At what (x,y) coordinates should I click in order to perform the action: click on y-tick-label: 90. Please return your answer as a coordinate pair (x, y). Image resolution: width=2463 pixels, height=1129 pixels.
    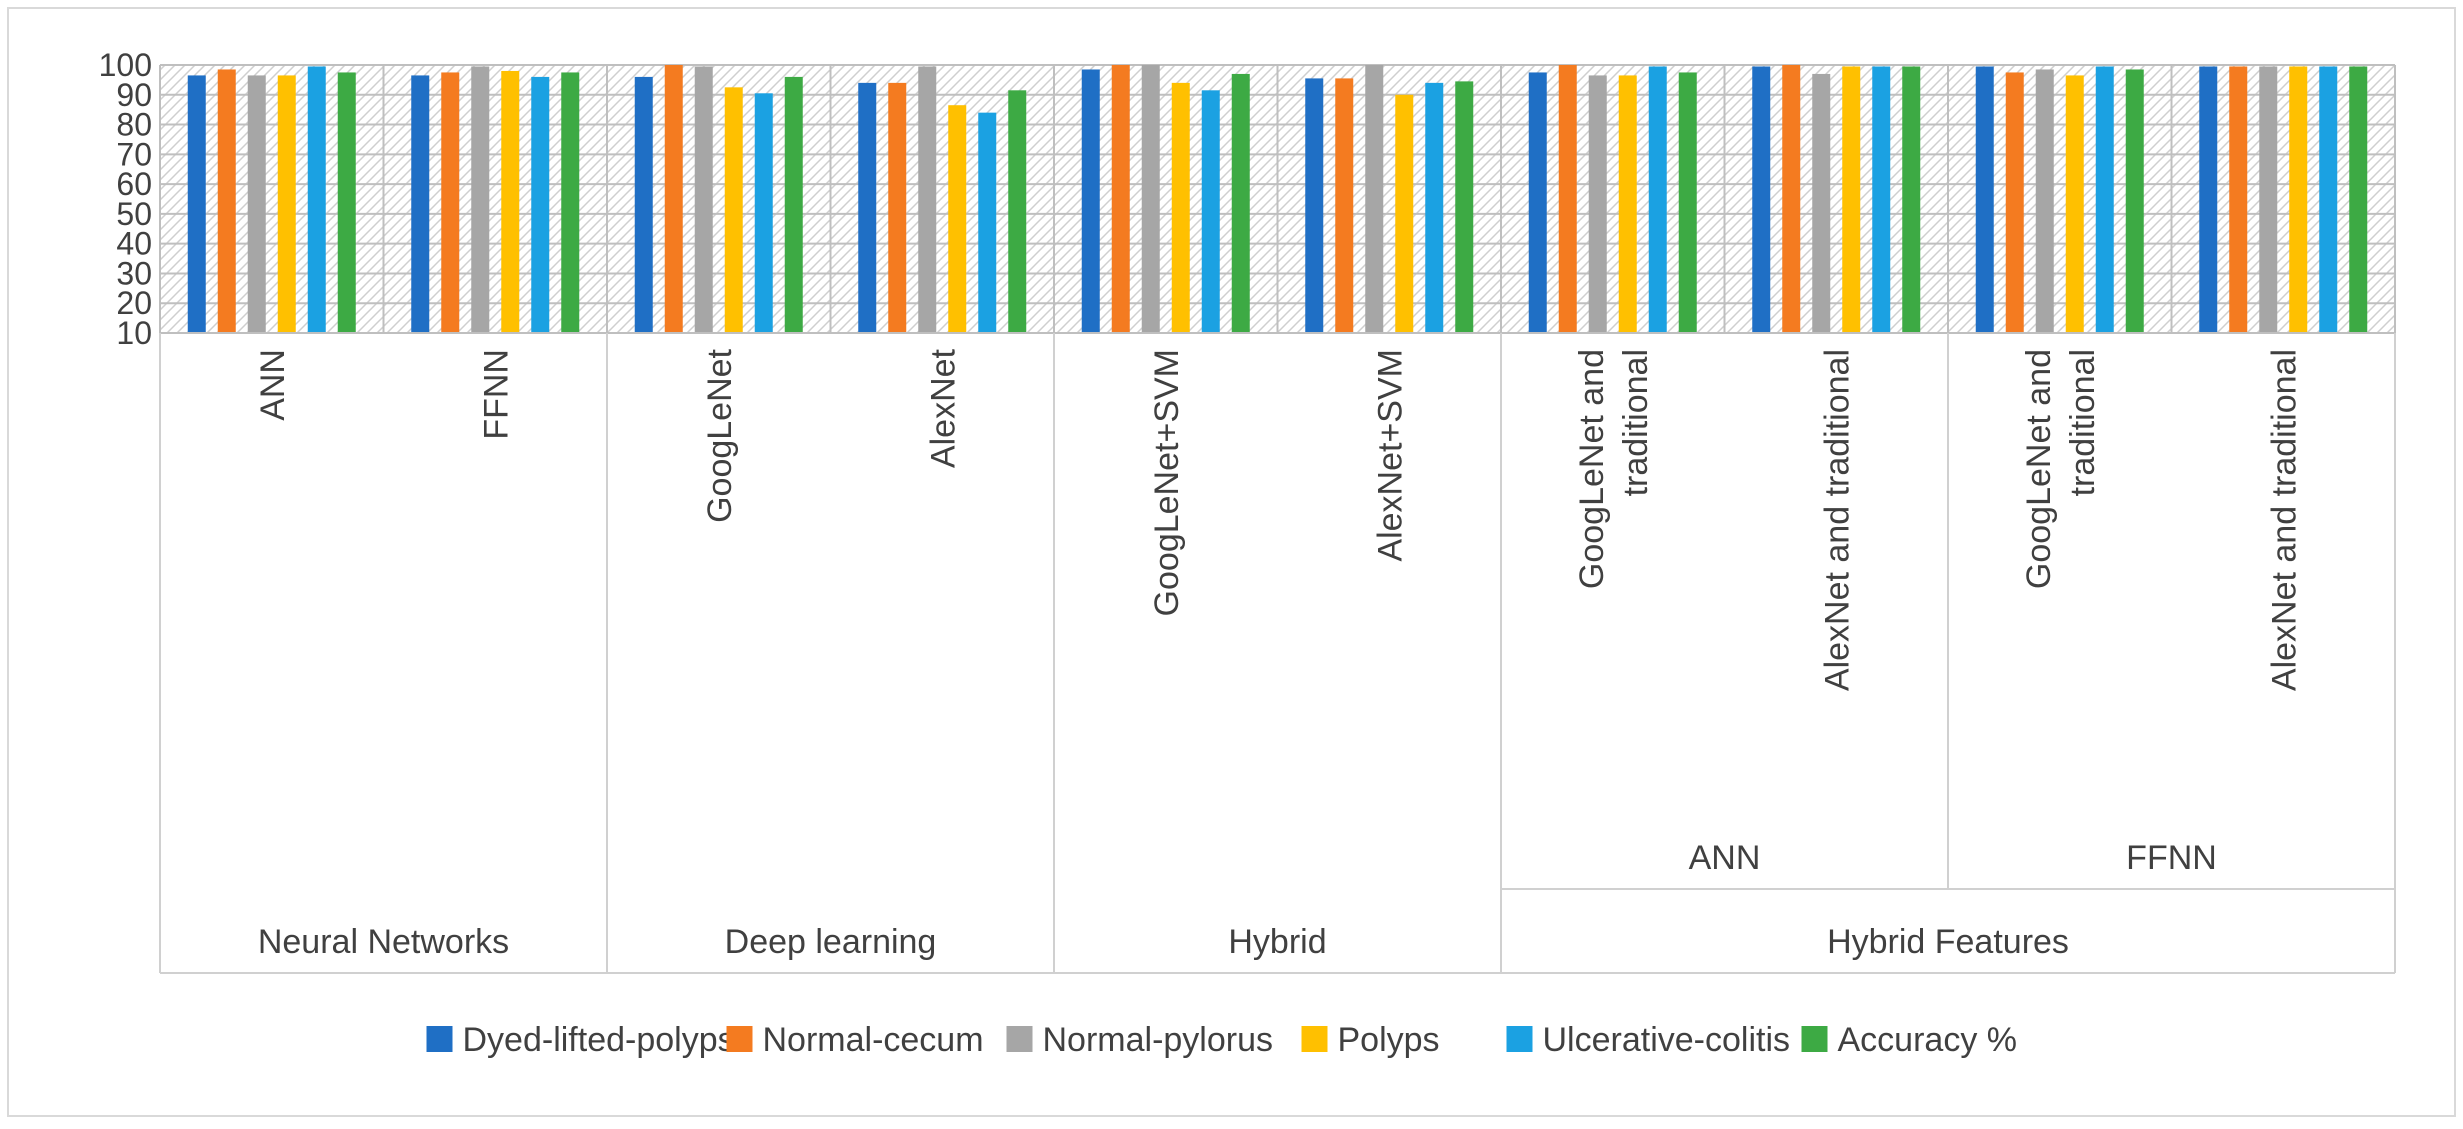
    Looking at the image, I should click on (134, 95).